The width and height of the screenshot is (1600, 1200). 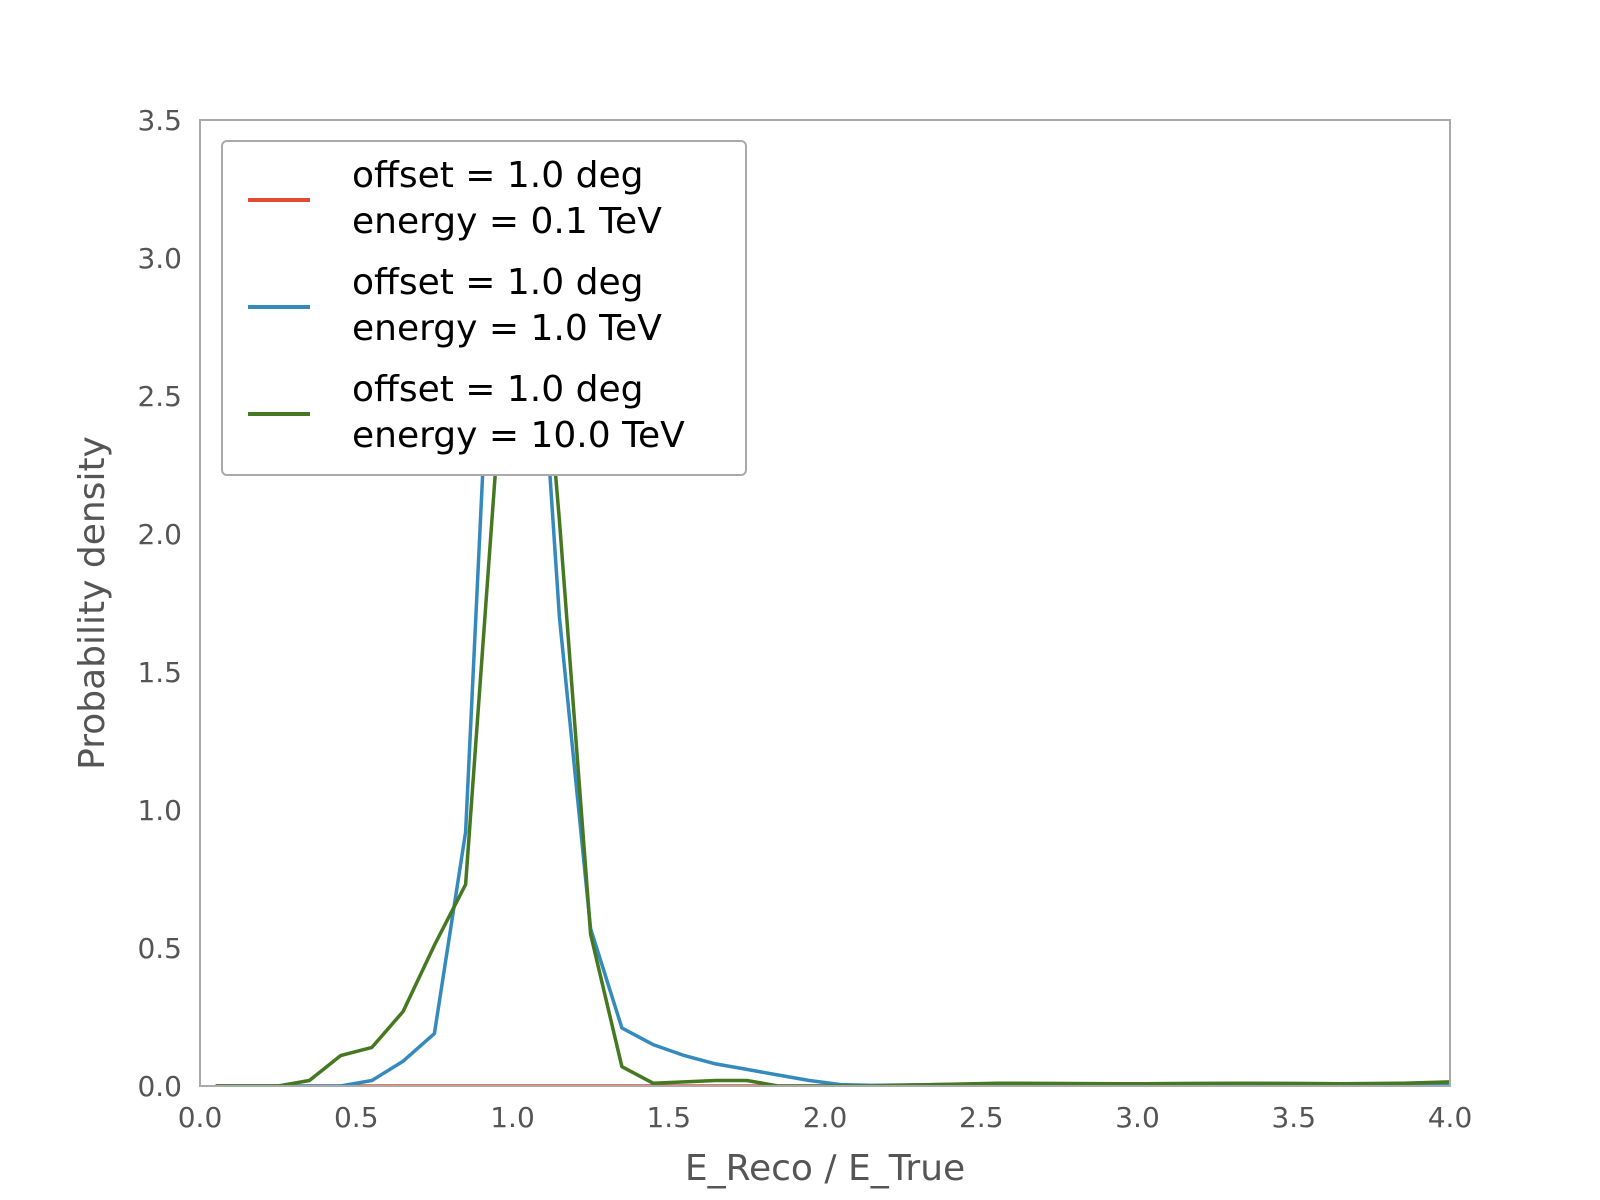 I want to click on legend-label: energy = 10.0 TeV, so click(x=518, y=435).